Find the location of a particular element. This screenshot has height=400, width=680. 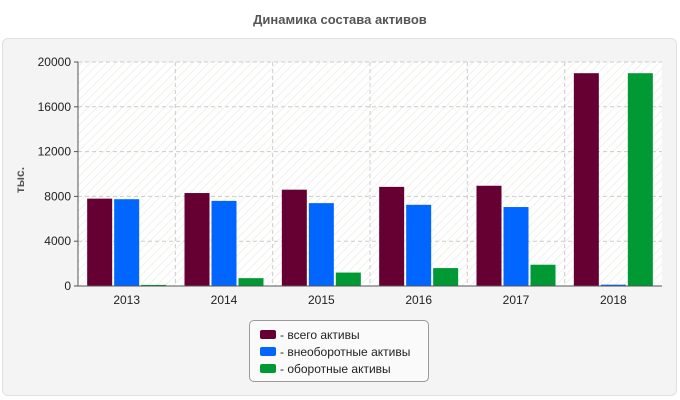

bar-0-2013 is located at coordinates (100, 242).